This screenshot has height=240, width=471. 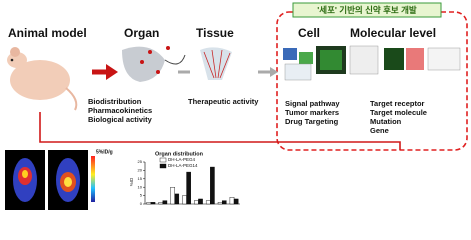 What do you see at coordinates (140, 178) in the screenshot?
I see `y-tick-label: 15` at bounding box center [140, 178].